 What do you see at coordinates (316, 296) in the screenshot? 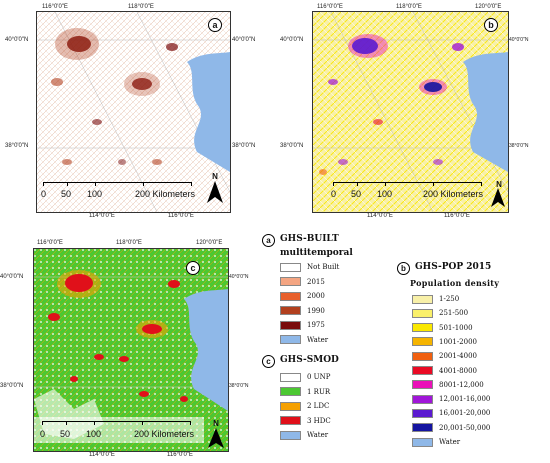
I see `legend-label: 2000` at bounding box center [316, 296].